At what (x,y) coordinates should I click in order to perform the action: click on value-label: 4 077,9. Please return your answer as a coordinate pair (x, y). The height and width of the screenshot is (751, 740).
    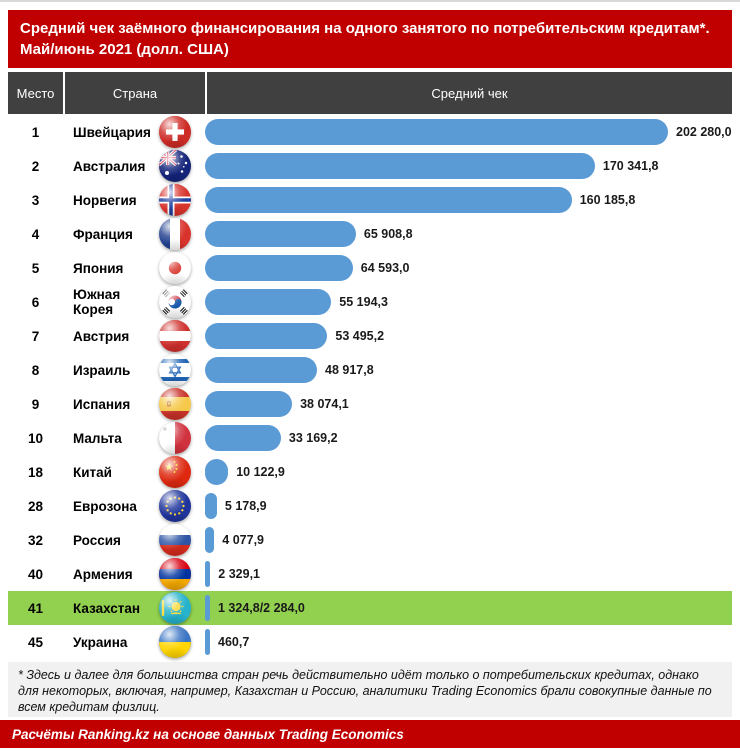
    Looking at the image, I should click on (243, 540).